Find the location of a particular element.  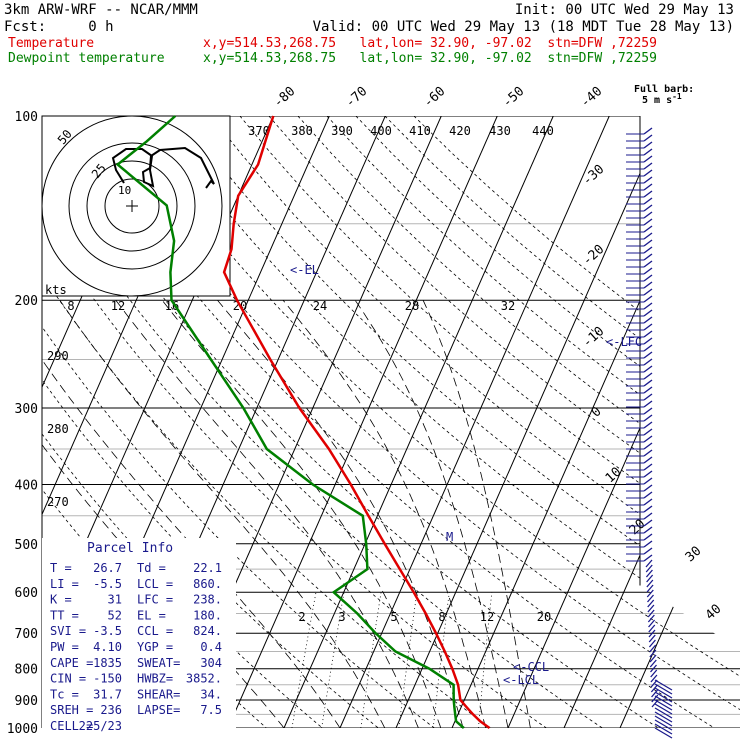

parcel-cell: TT = is located at coordinates (64, 615).